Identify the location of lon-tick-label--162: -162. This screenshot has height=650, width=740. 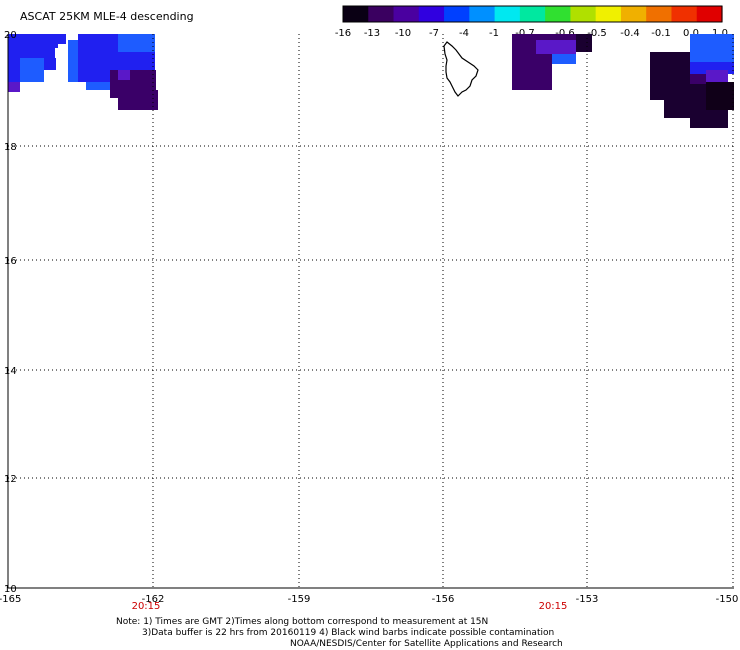
(153, 599).